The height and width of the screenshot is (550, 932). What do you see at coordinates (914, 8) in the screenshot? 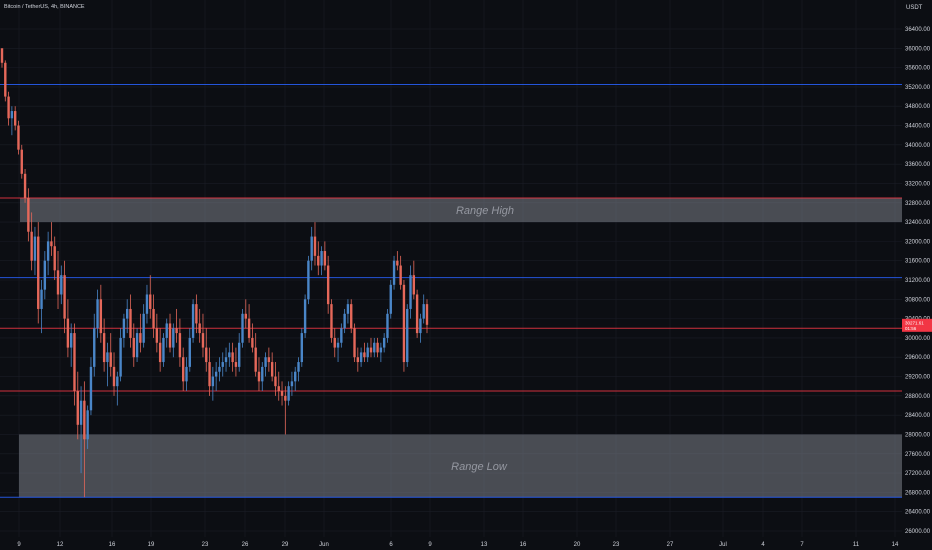
I see `price-axis-unit: USDT` at bounding box center [914, 8].